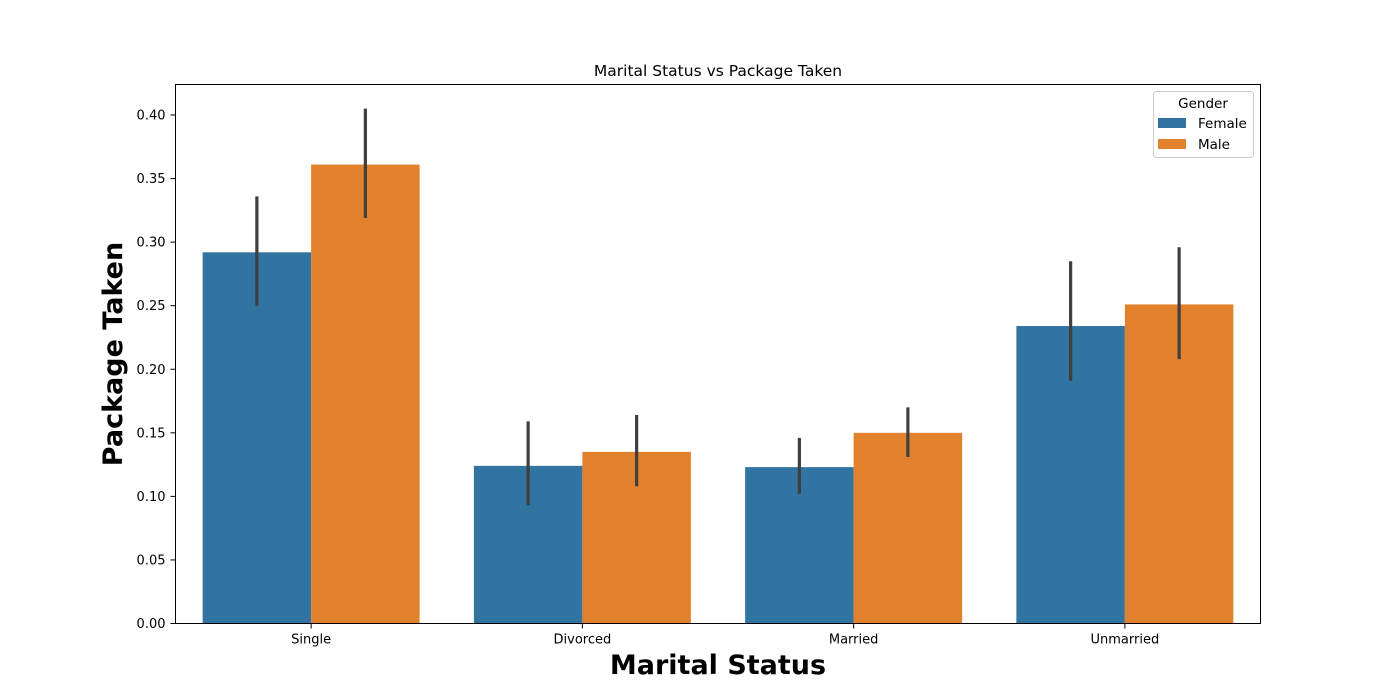 This screenshot has height=700, width=1400. I want to click on legend-swatch-male, so click(1172, 144).